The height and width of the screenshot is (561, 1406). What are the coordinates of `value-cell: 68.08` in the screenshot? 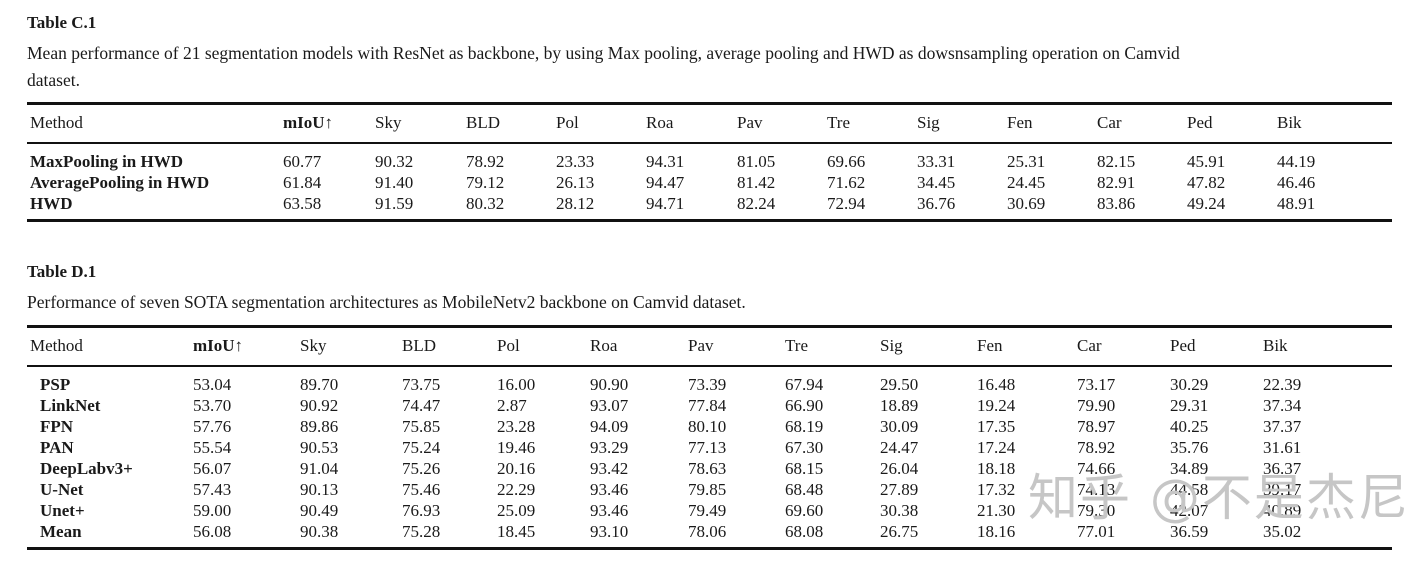 It's located at (804, 531).